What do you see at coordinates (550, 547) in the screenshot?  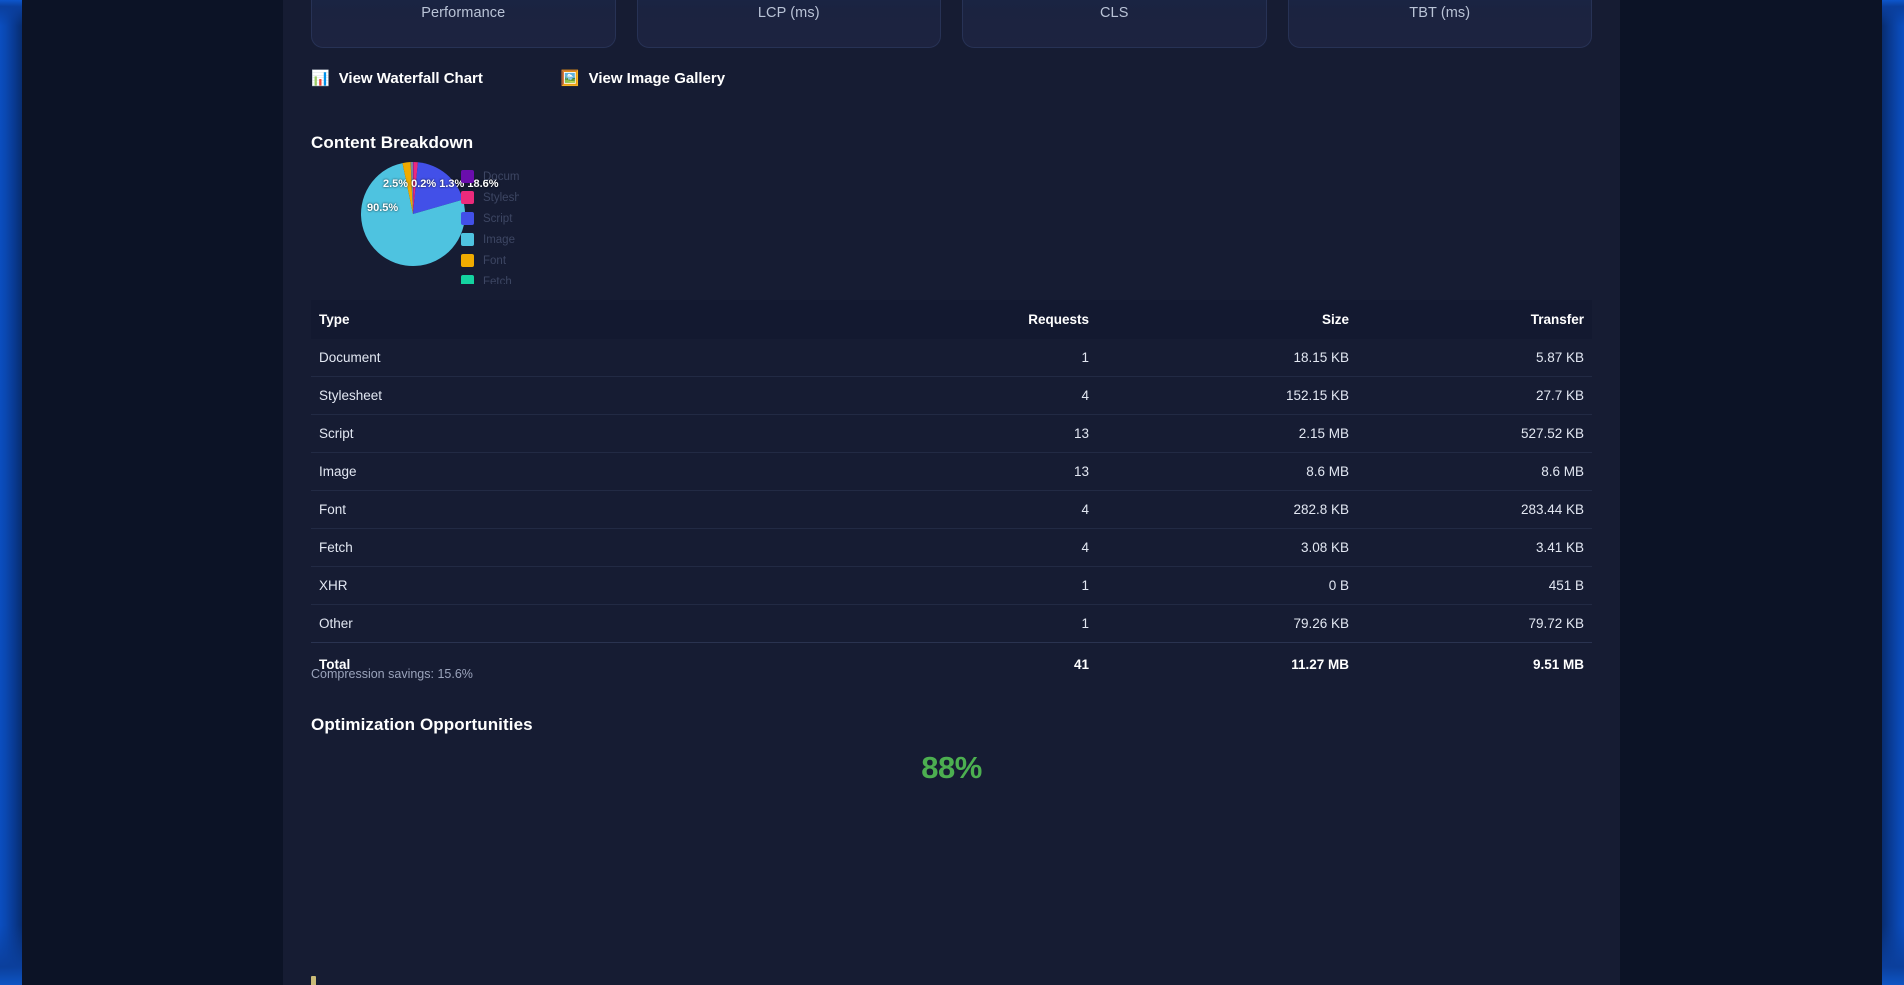 I see `cell-type: Fetch` at bounding box center [550, 547].